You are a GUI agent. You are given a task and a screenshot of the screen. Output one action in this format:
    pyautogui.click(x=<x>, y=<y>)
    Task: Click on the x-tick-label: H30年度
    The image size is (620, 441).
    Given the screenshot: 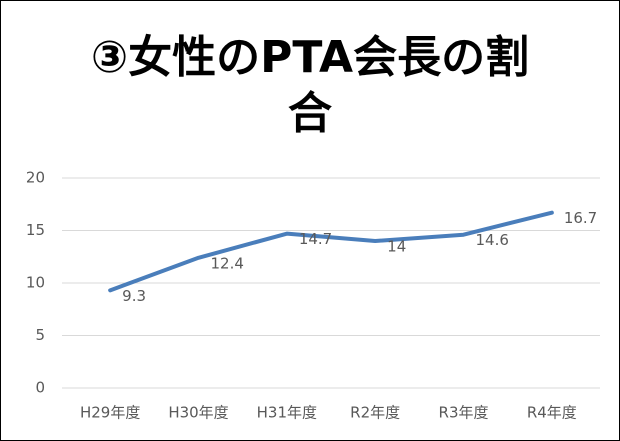 What is the action you would take?
    pyautogui.click(x=198, y=413)
    